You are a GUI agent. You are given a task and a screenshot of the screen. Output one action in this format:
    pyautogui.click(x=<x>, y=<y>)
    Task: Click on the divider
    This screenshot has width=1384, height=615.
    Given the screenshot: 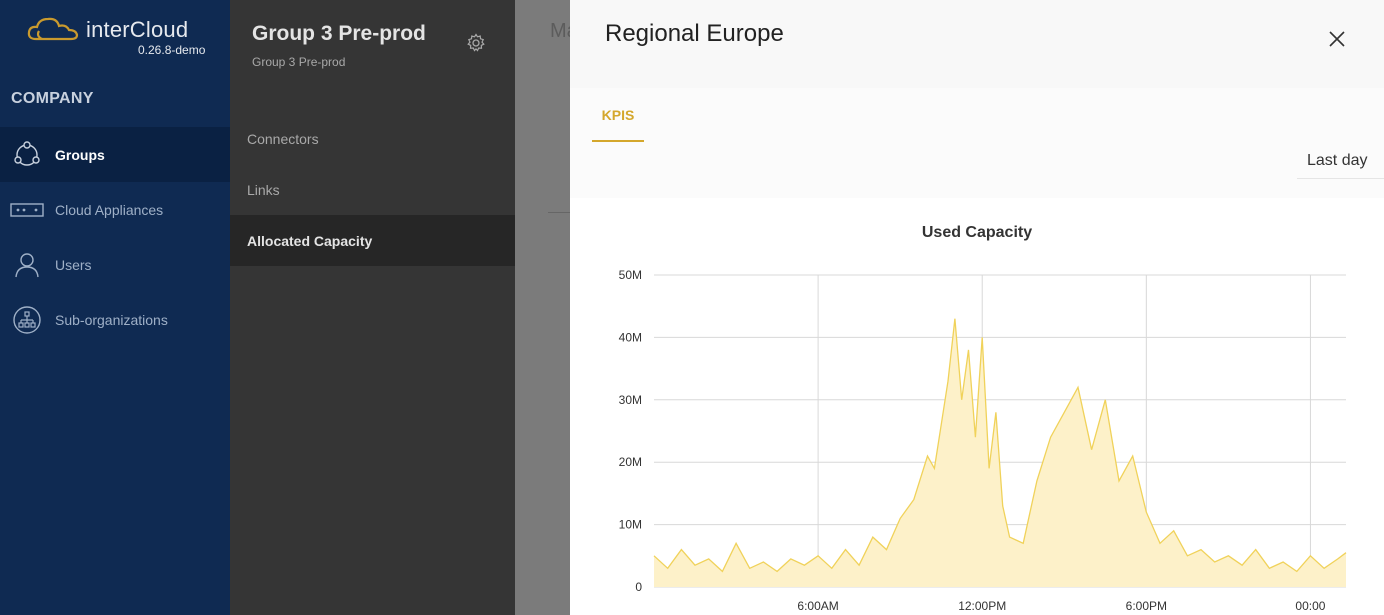 What is the action you would take?
    pyautogui.click(x=559, y=212)
    